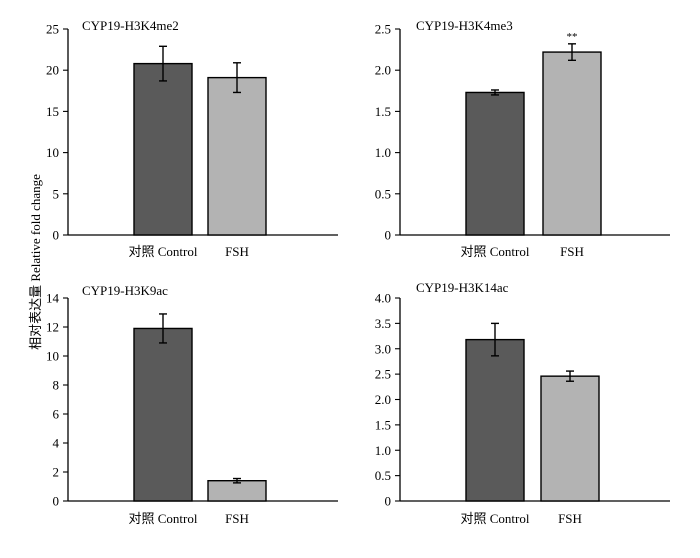  Describe the element at coordinates (56, 414) in the screenshot. I see `y-tick-label: 6` at that location.